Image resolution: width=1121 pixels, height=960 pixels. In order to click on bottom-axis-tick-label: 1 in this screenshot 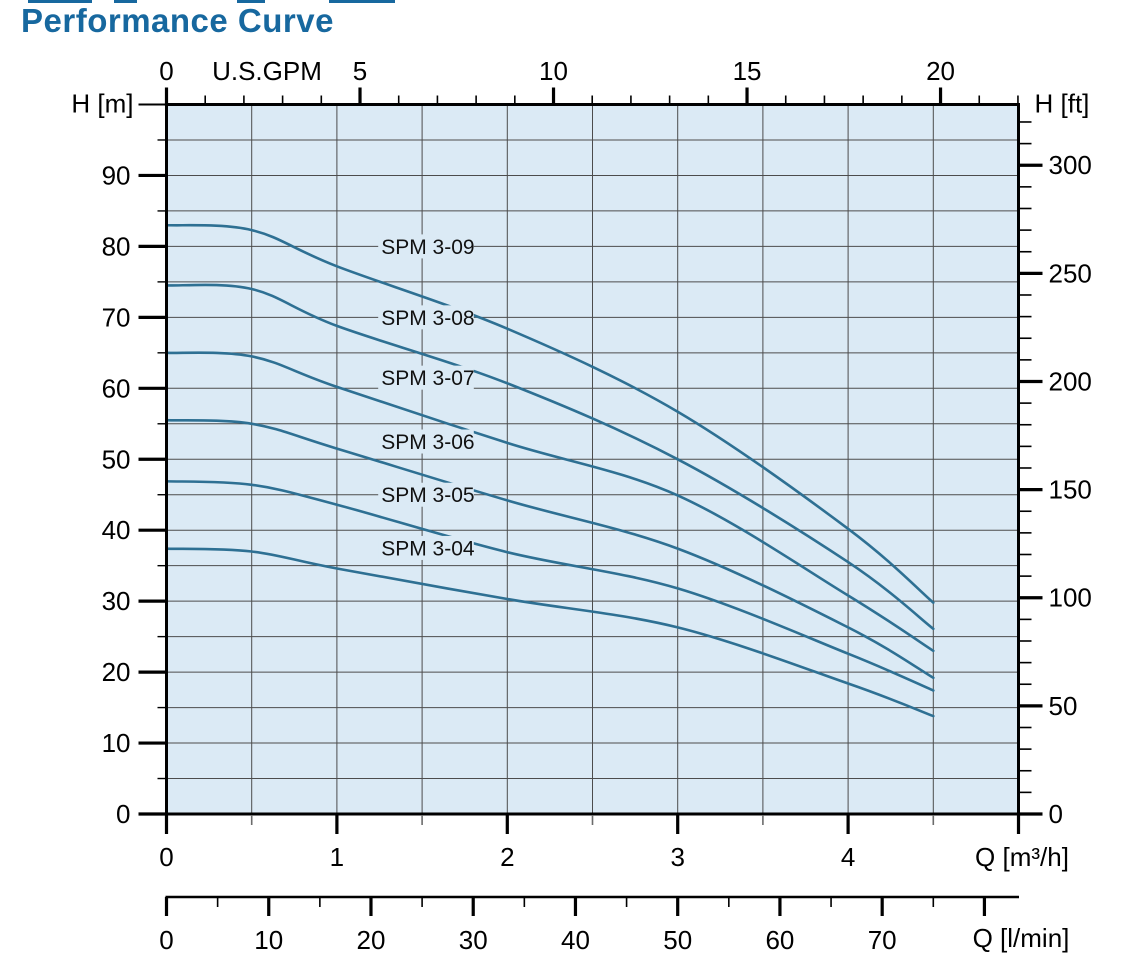, I will do `click(337, 857)`.